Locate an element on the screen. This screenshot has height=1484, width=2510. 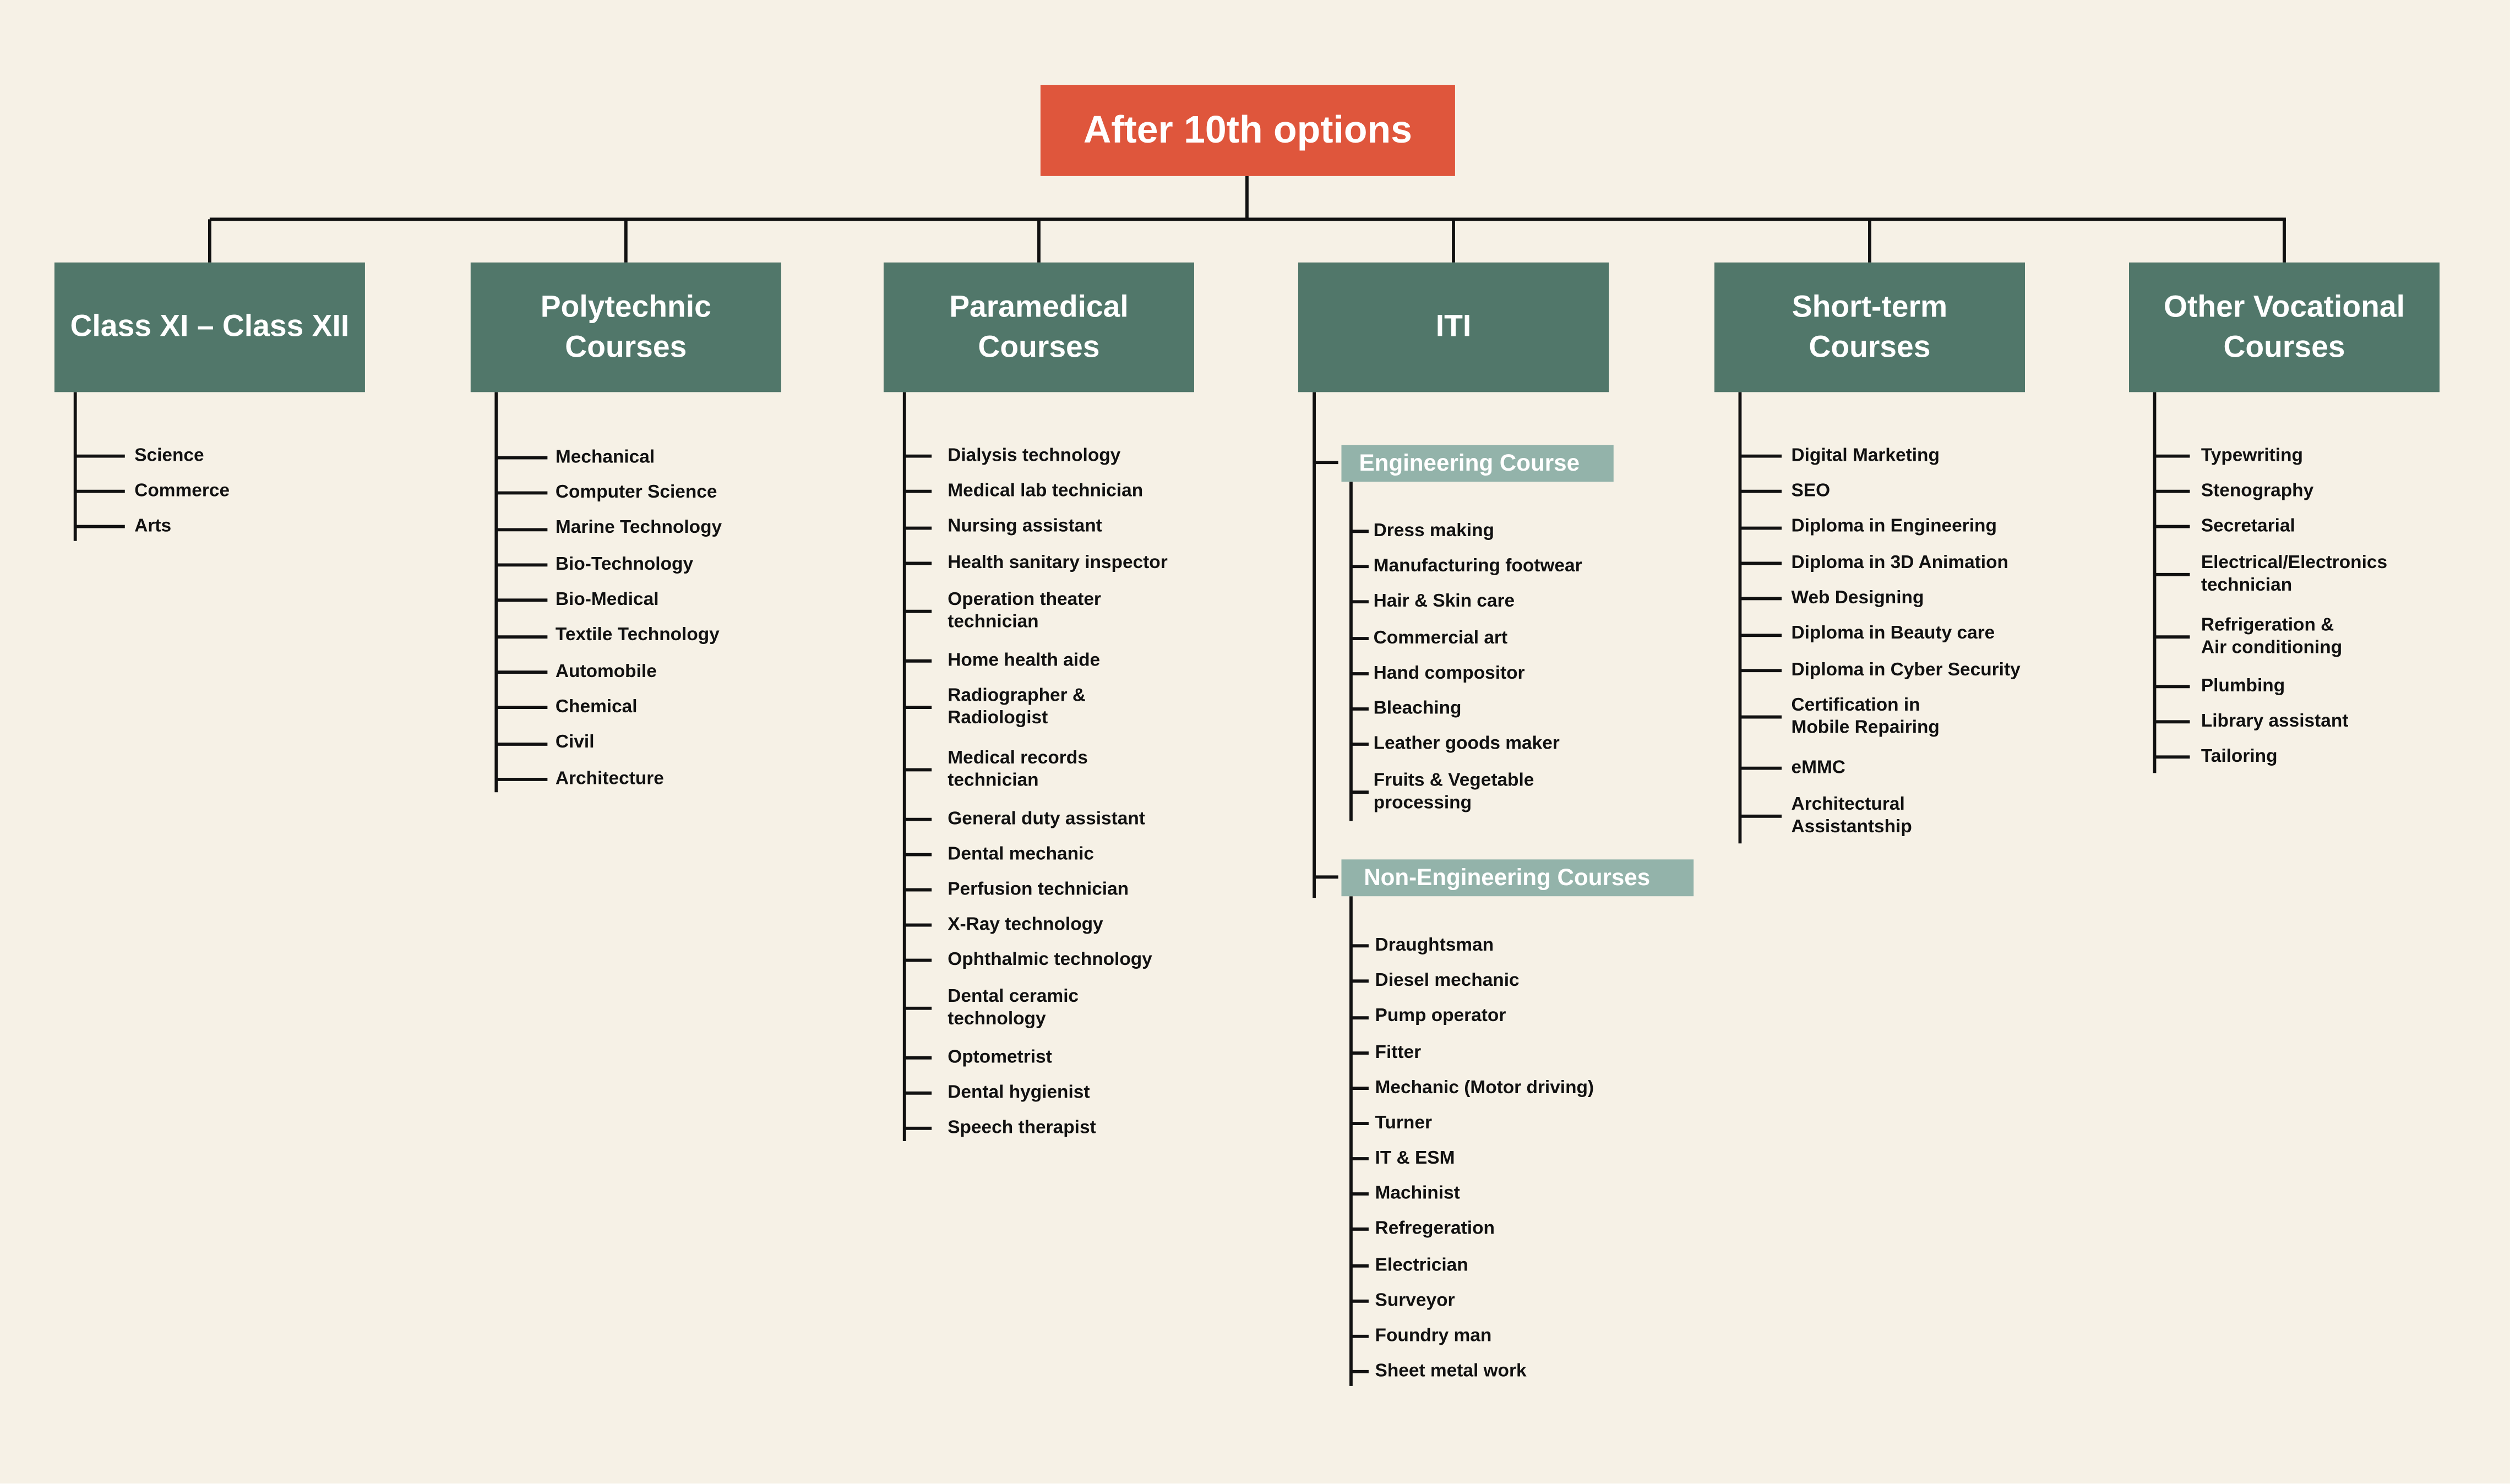
list-item: Diesel mechanic is located at coordinates (1447, 981).